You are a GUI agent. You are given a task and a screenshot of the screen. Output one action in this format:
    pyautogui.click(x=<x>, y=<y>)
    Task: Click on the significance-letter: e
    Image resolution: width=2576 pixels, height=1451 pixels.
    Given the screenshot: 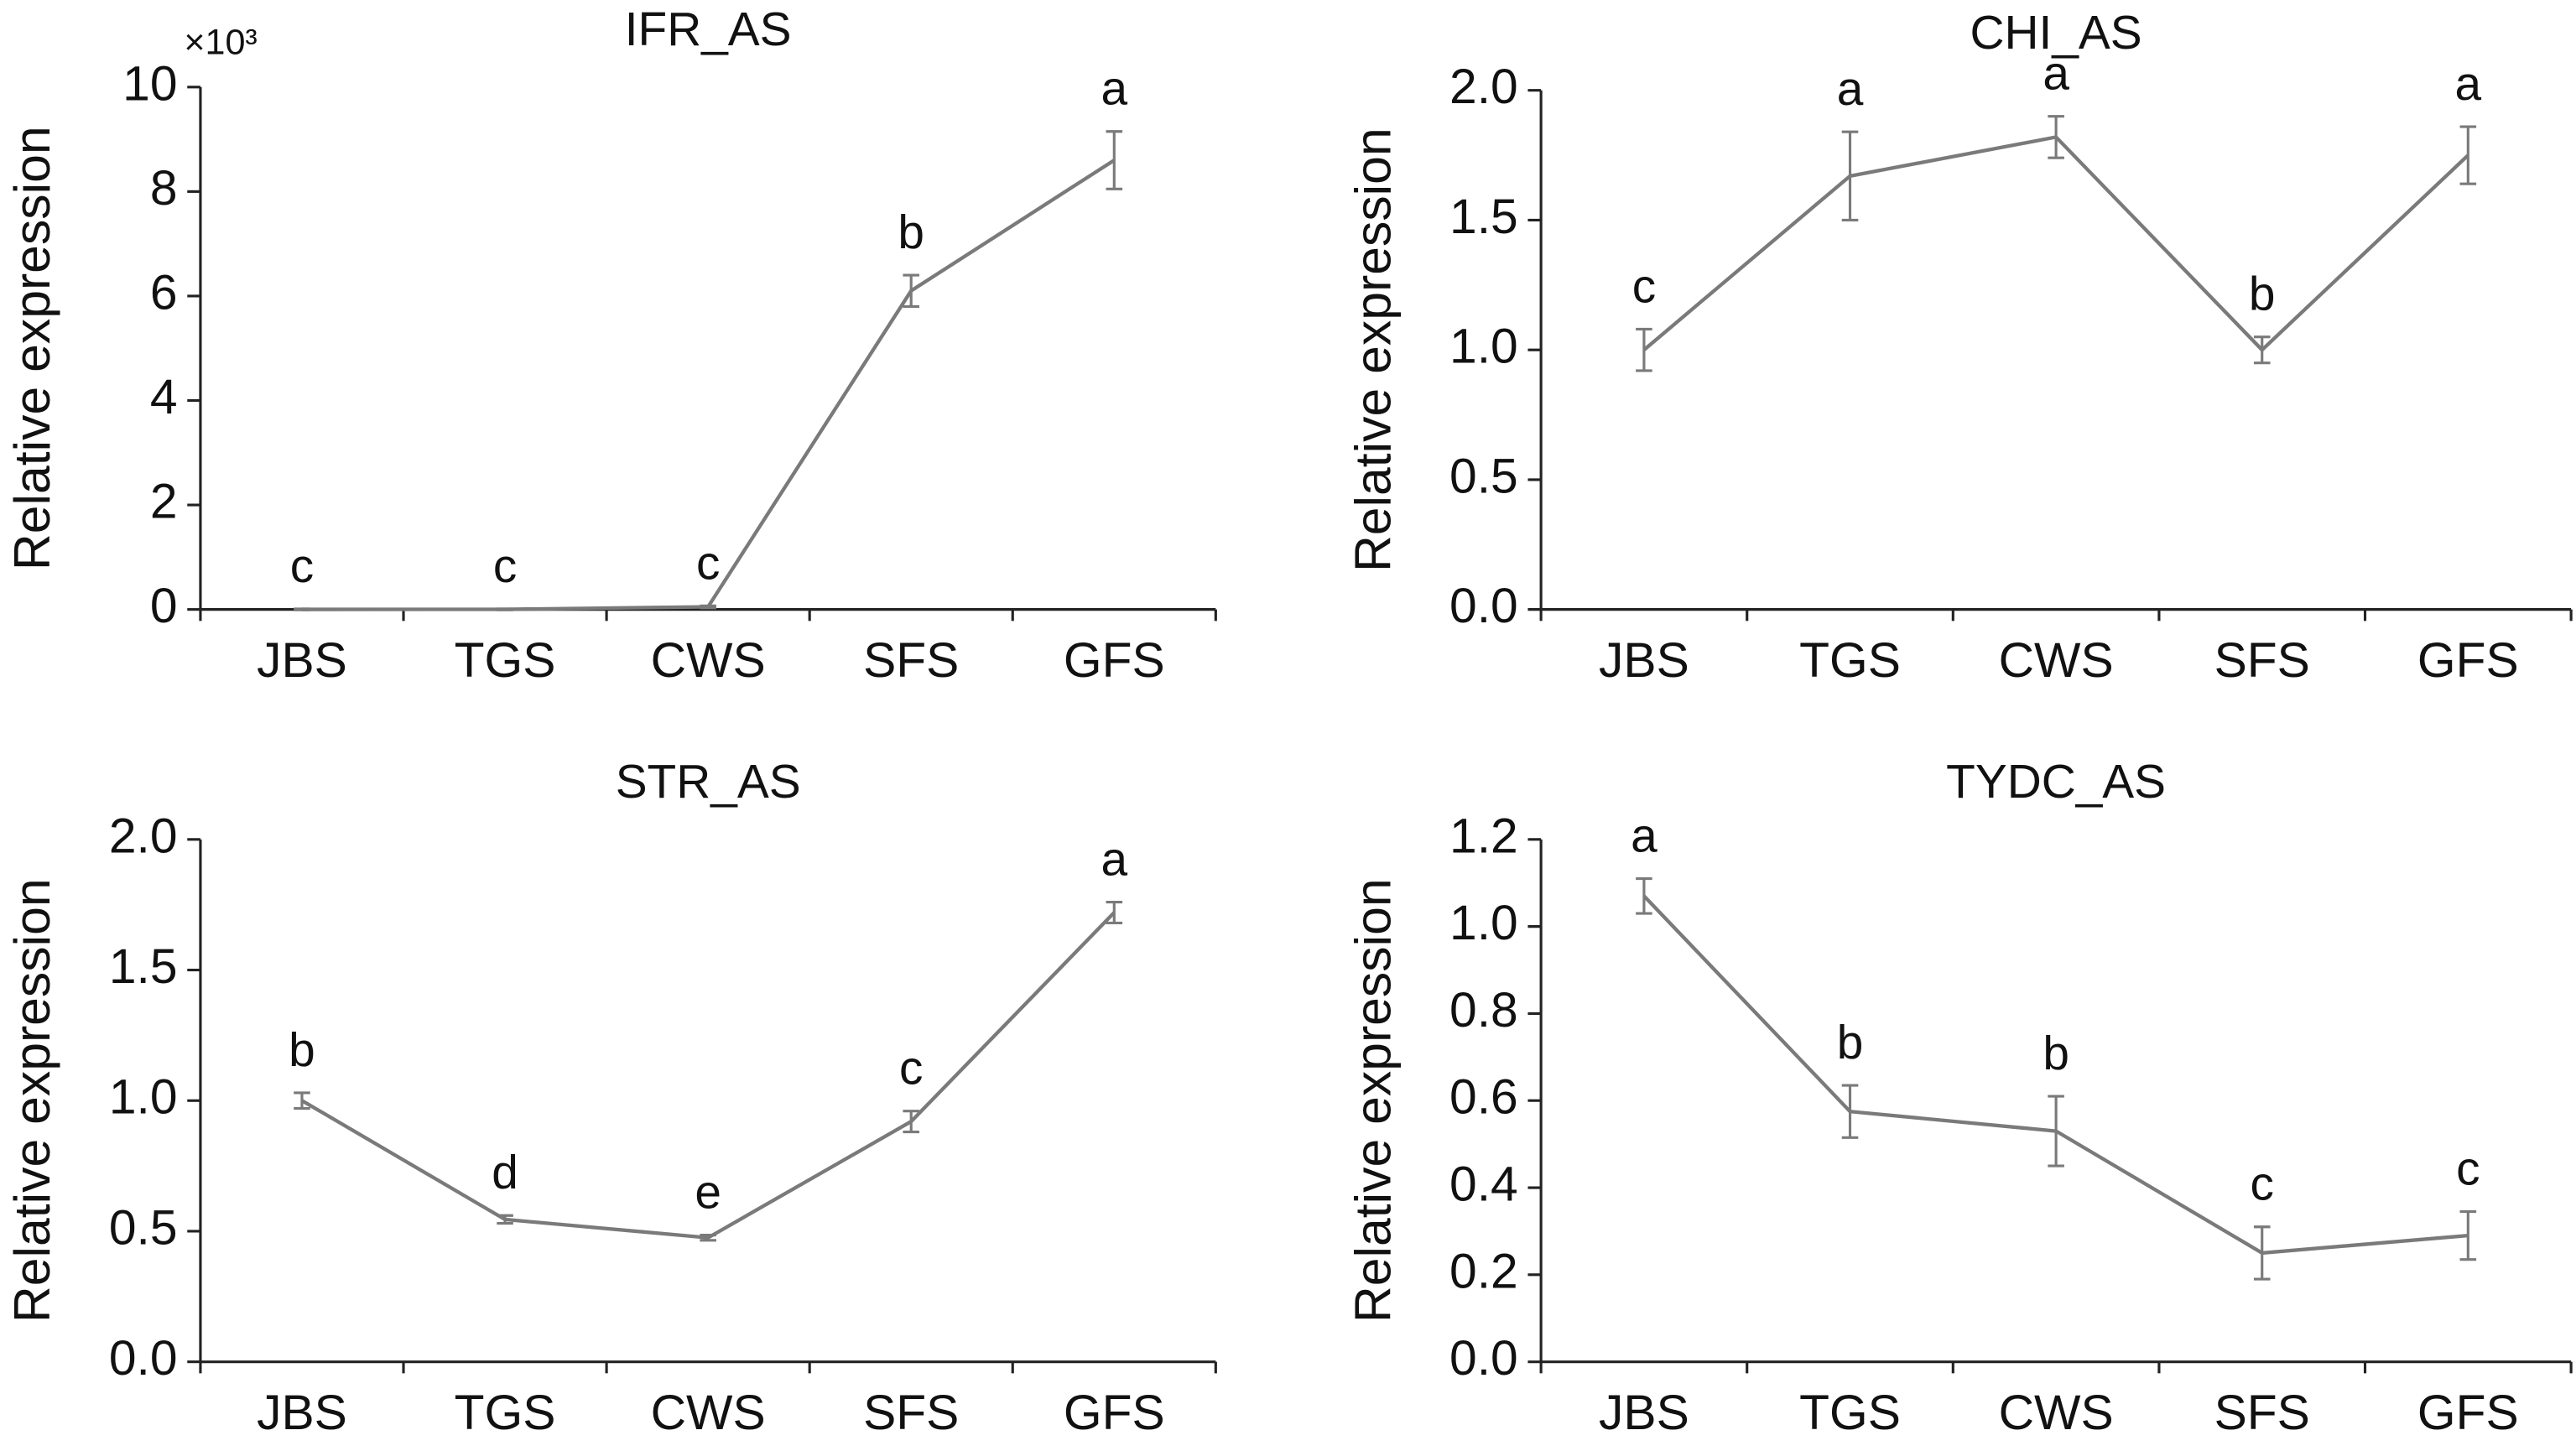 What is the action you would take?
    pyautogui.click(x=708, y=1193)
    